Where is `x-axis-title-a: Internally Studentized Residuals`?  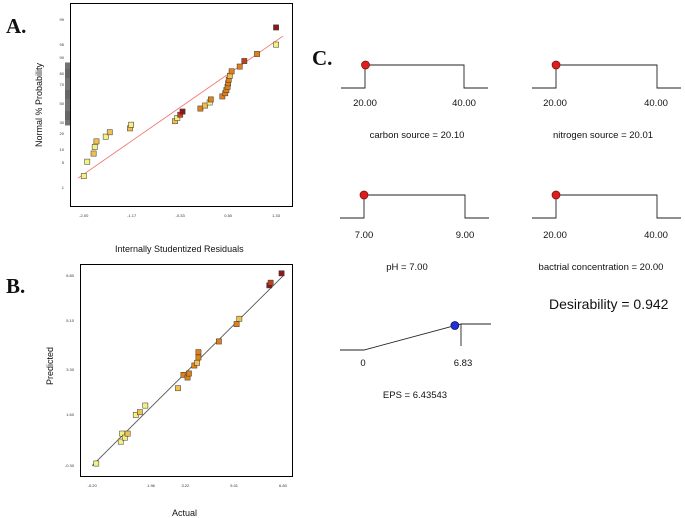 x-axis-title-a: Internally Studentized Residuals is located at coordinates (179, 249).